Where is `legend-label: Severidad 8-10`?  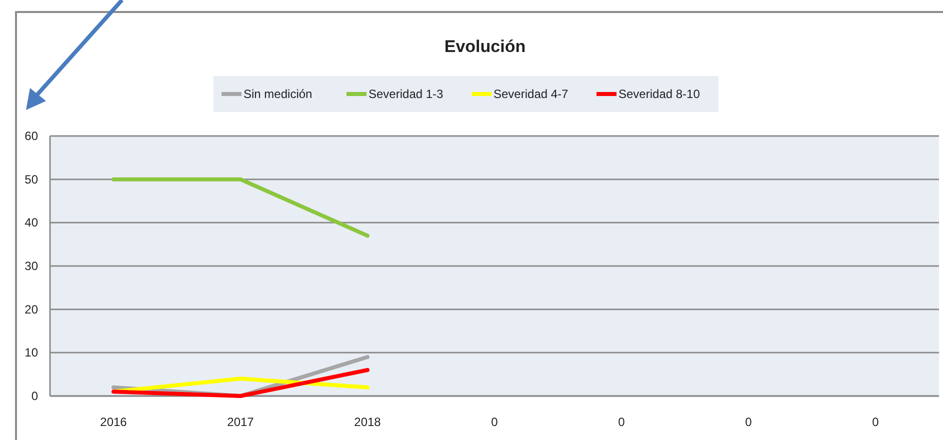 legend-label: Severidad 8-10 is located at coordinates (659, 94).